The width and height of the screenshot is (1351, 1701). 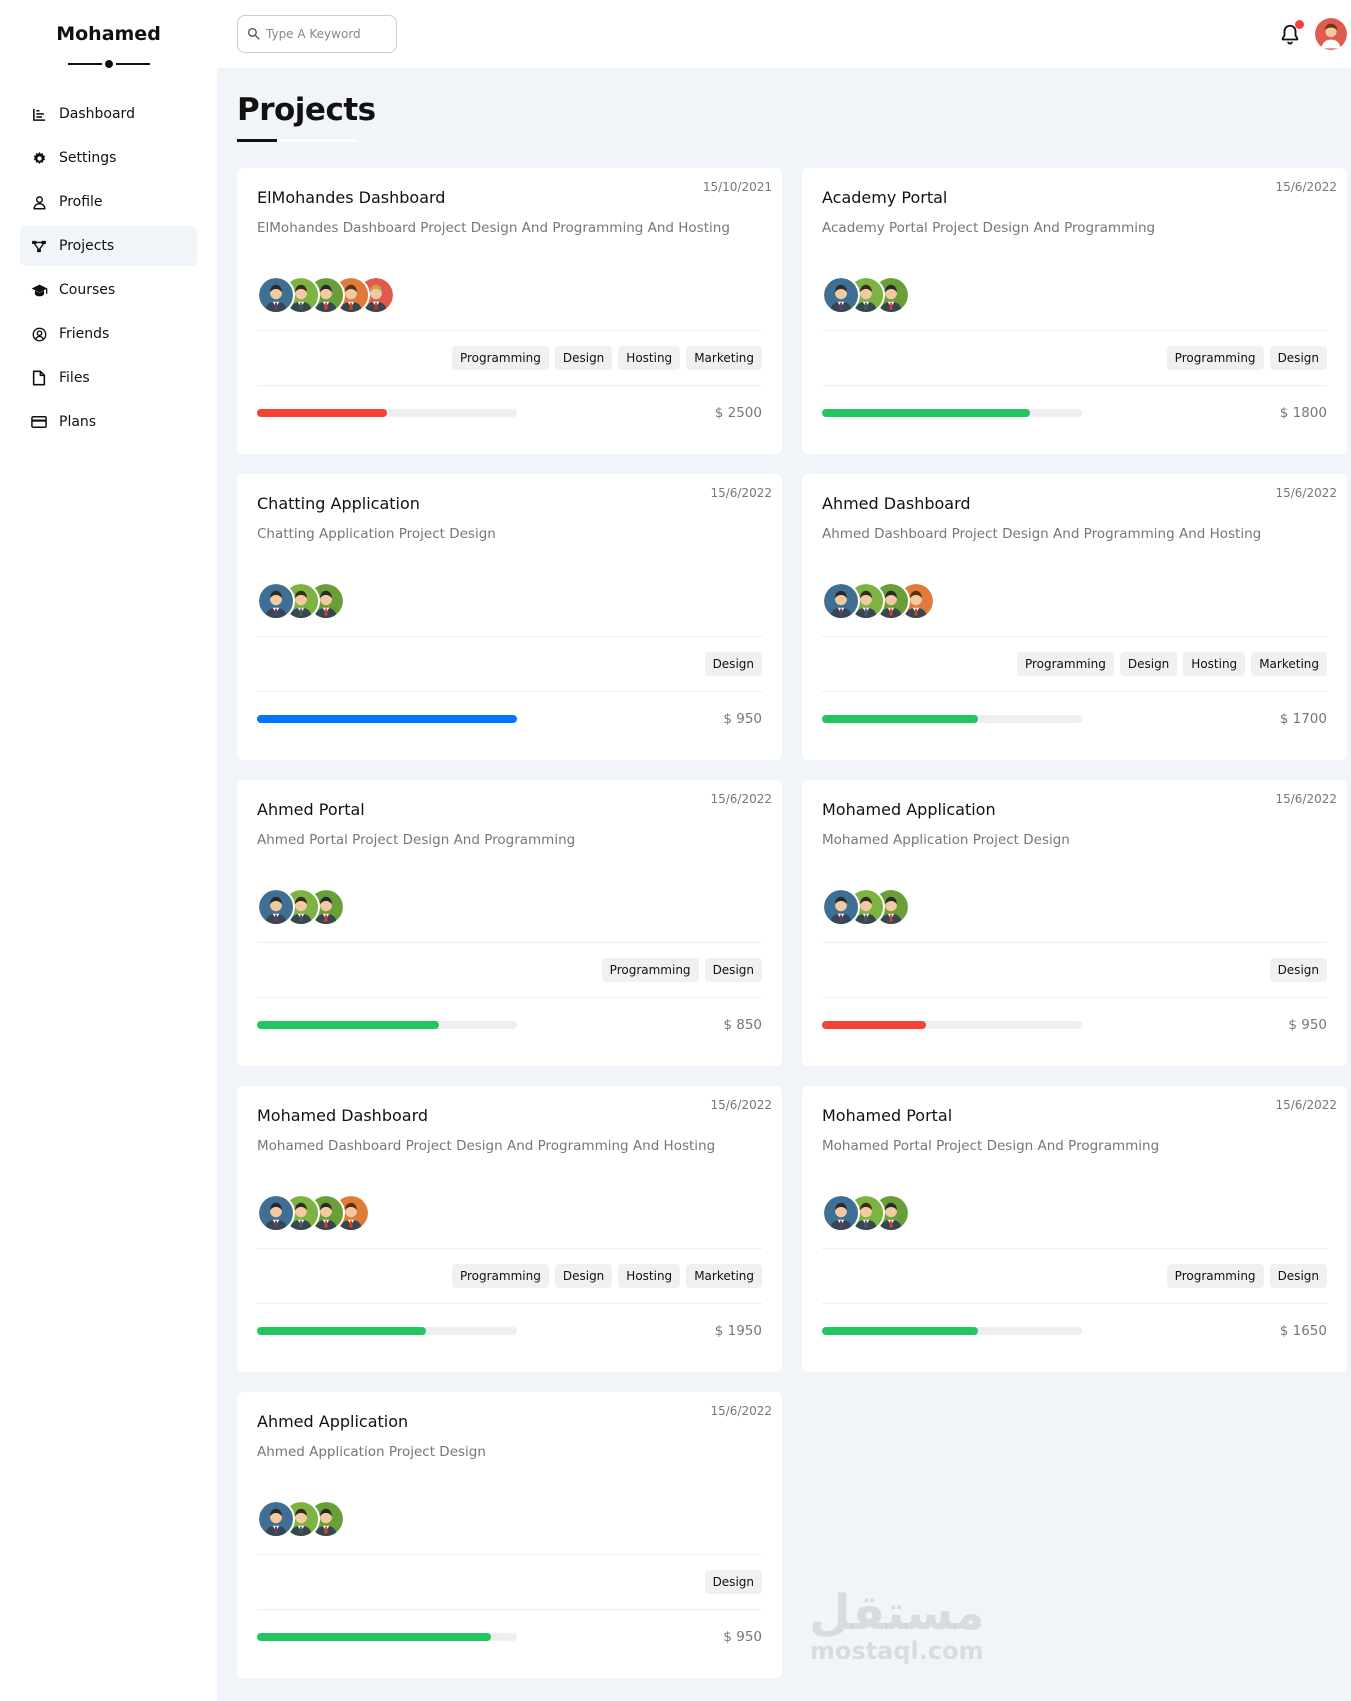 I want to click on project-price: $ 1700, so click(x=1303, y=719).